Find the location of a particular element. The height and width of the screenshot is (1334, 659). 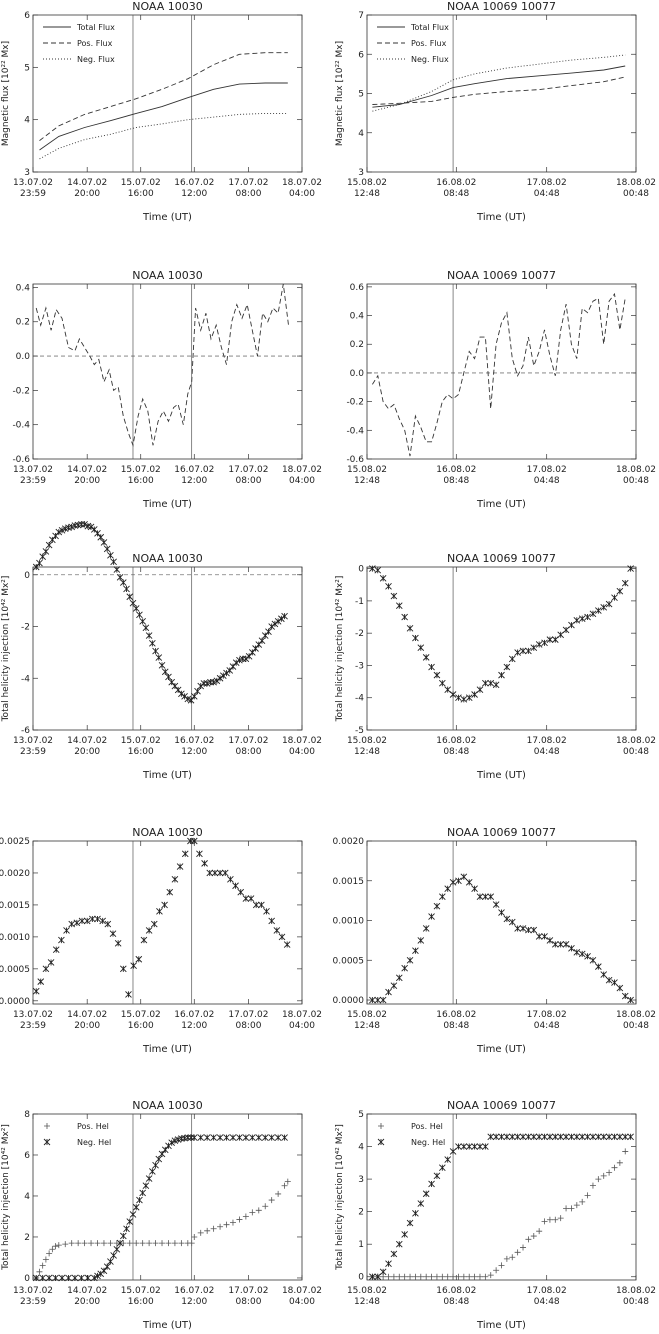

chart-title: NOAA 10030 is located at coordinates (167, 1105).